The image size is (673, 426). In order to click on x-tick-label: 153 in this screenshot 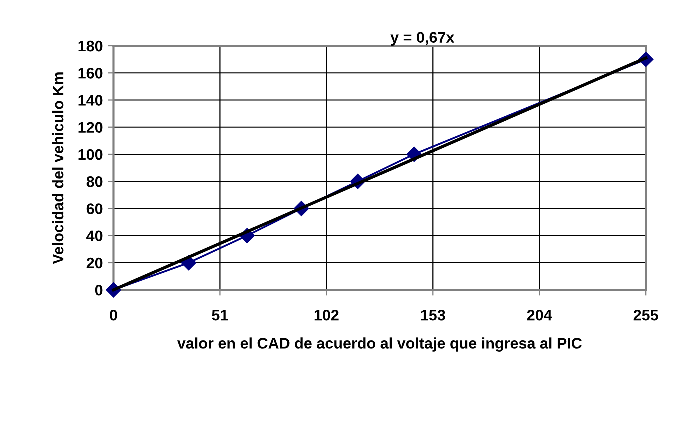, I will do `click(433, 315)`.